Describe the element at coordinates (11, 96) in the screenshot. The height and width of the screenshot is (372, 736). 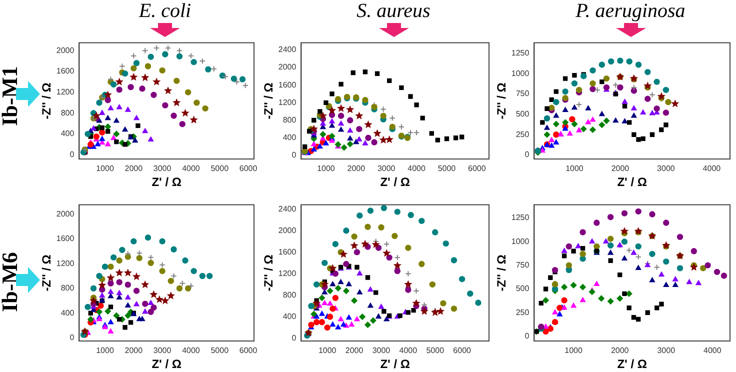
I see `text: Ib-M1` at that location.